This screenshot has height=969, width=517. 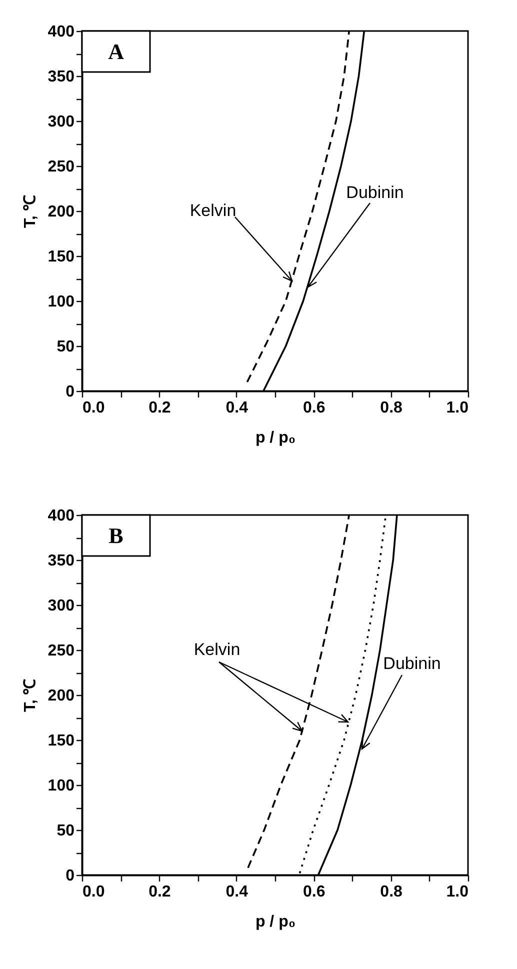 I want to click on chart-title: B, so click(x=116, y=535).